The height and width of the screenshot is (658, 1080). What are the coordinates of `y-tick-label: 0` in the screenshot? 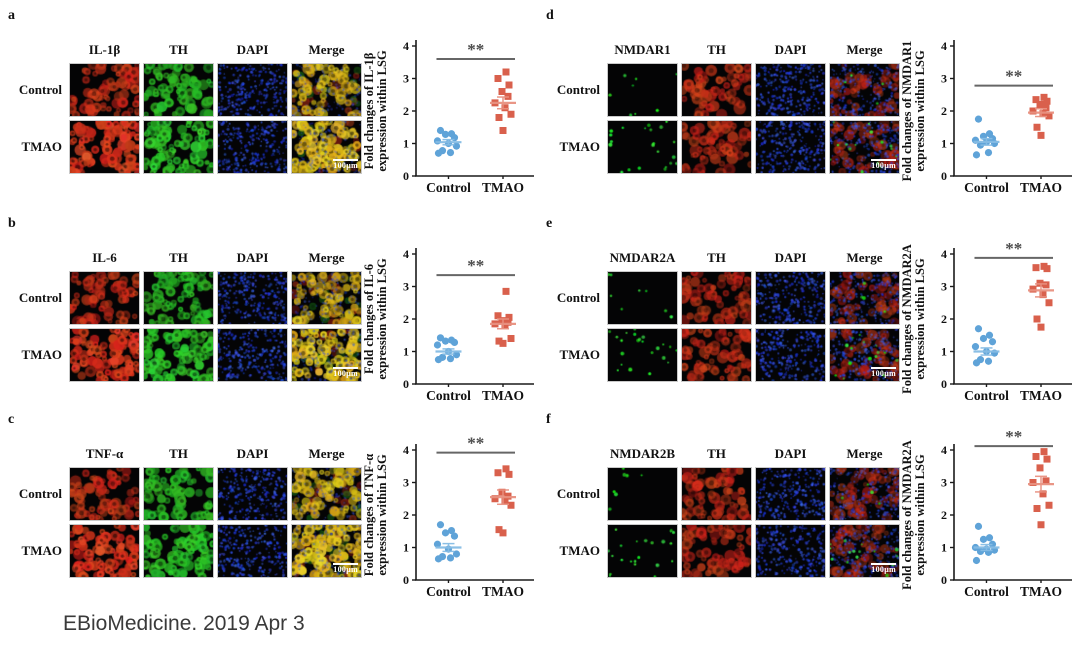 It's located at (406, 176).